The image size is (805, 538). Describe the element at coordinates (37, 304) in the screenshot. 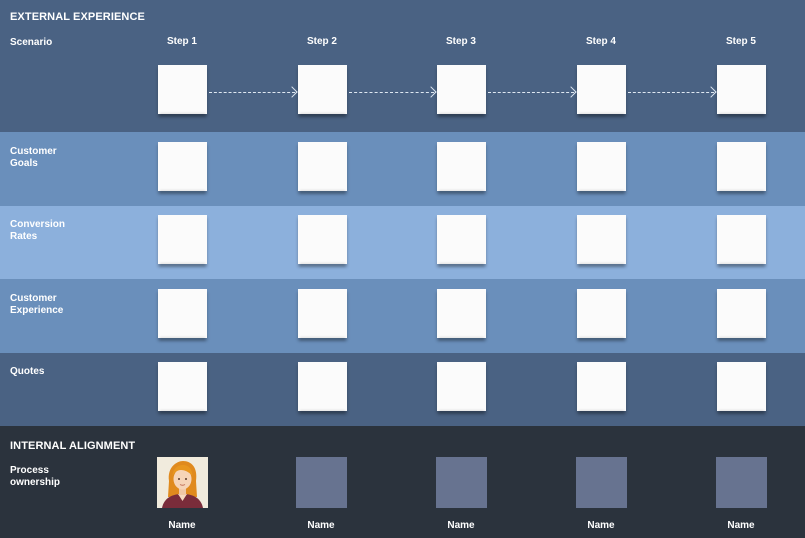

I see `row-label-customer-experience: Customer Experience` at that location.